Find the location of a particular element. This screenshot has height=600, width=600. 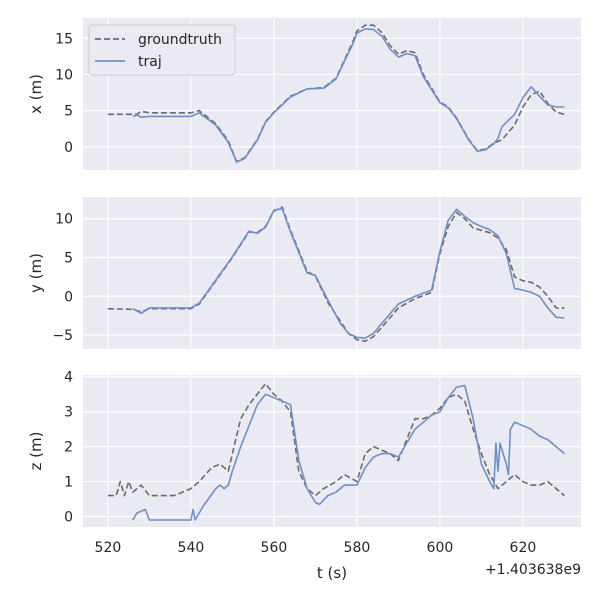

y-axis-label-x: x (m) is located at coordinates (36, 94).